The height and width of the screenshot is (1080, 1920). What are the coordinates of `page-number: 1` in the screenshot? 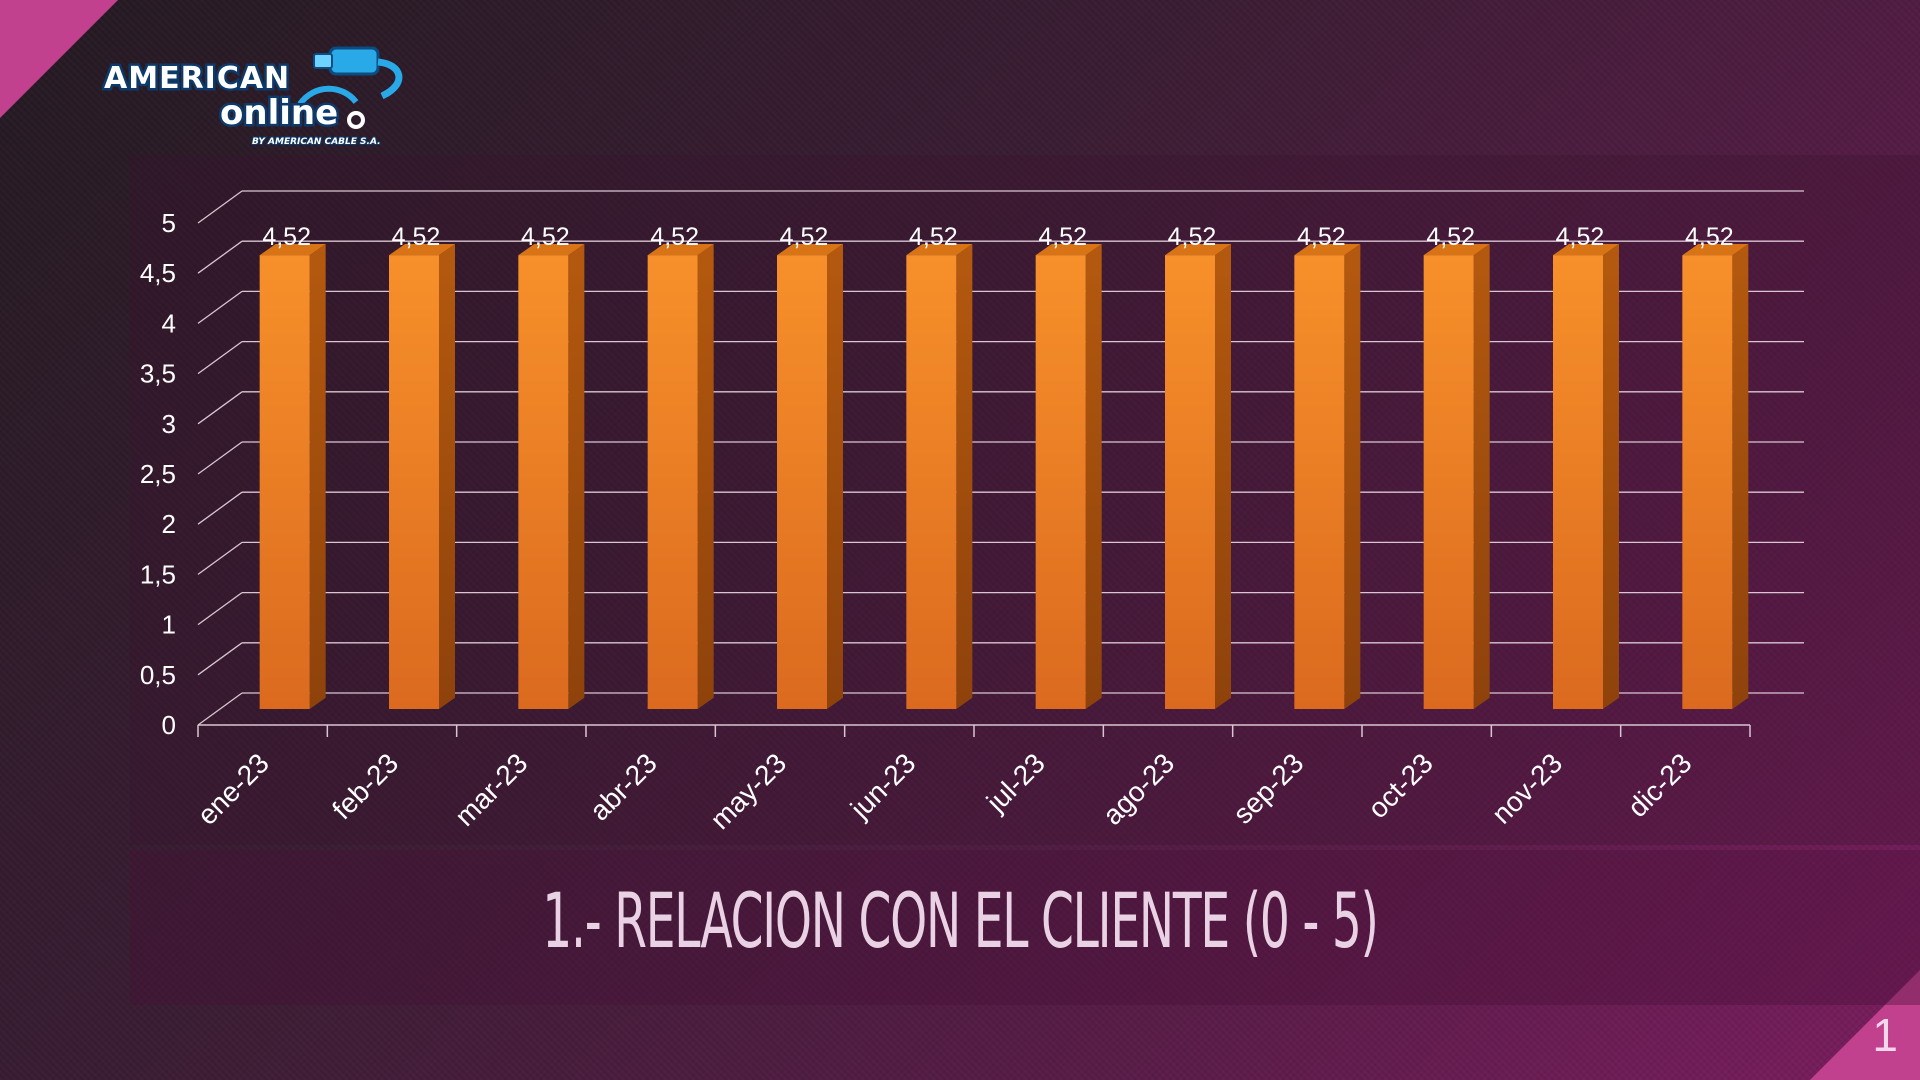 It's located at (1885, 1035).